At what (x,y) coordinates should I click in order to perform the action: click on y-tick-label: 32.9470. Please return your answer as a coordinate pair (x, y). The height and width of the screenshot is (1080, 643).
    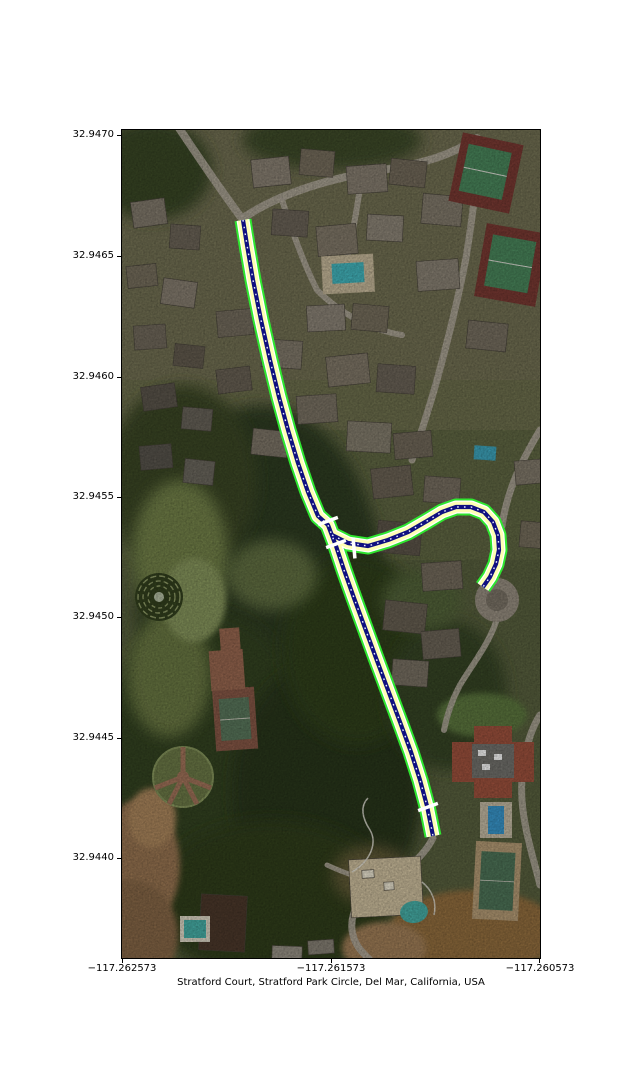
    Looking at the image, I should click on (93, 134).